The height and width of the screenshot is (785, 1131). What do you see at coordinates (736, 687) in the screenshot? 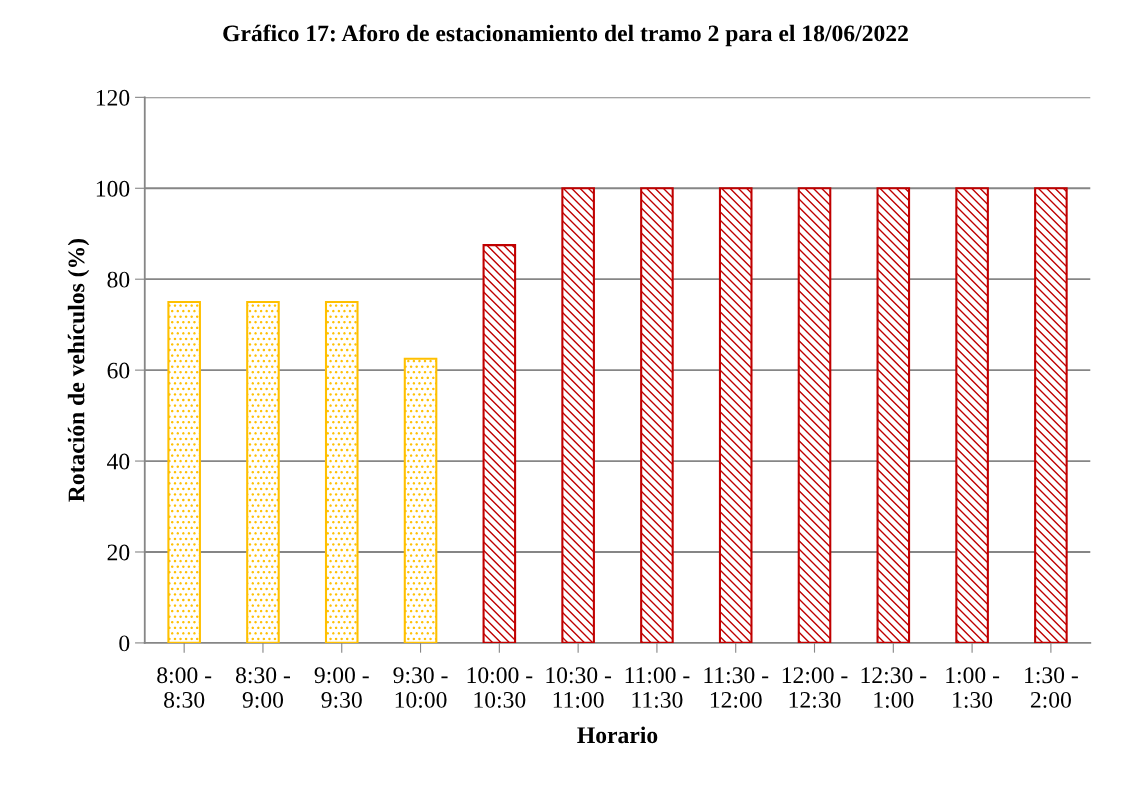
I see `x-tick-label: 11:30 - 12:00` at bounding box center [736, 687].